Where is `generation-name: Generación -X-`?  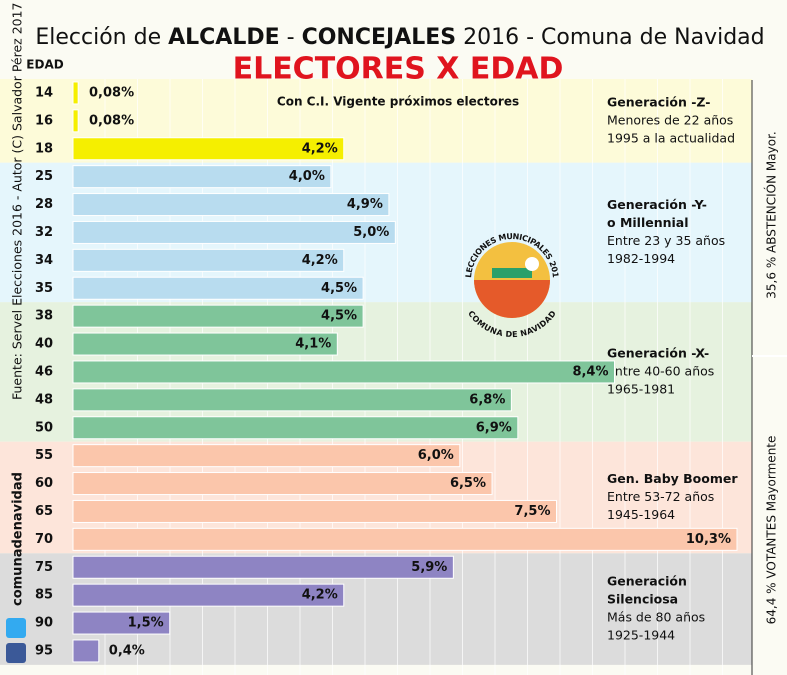 generation-name: Generación -X- is located at coordinates (658, 352).